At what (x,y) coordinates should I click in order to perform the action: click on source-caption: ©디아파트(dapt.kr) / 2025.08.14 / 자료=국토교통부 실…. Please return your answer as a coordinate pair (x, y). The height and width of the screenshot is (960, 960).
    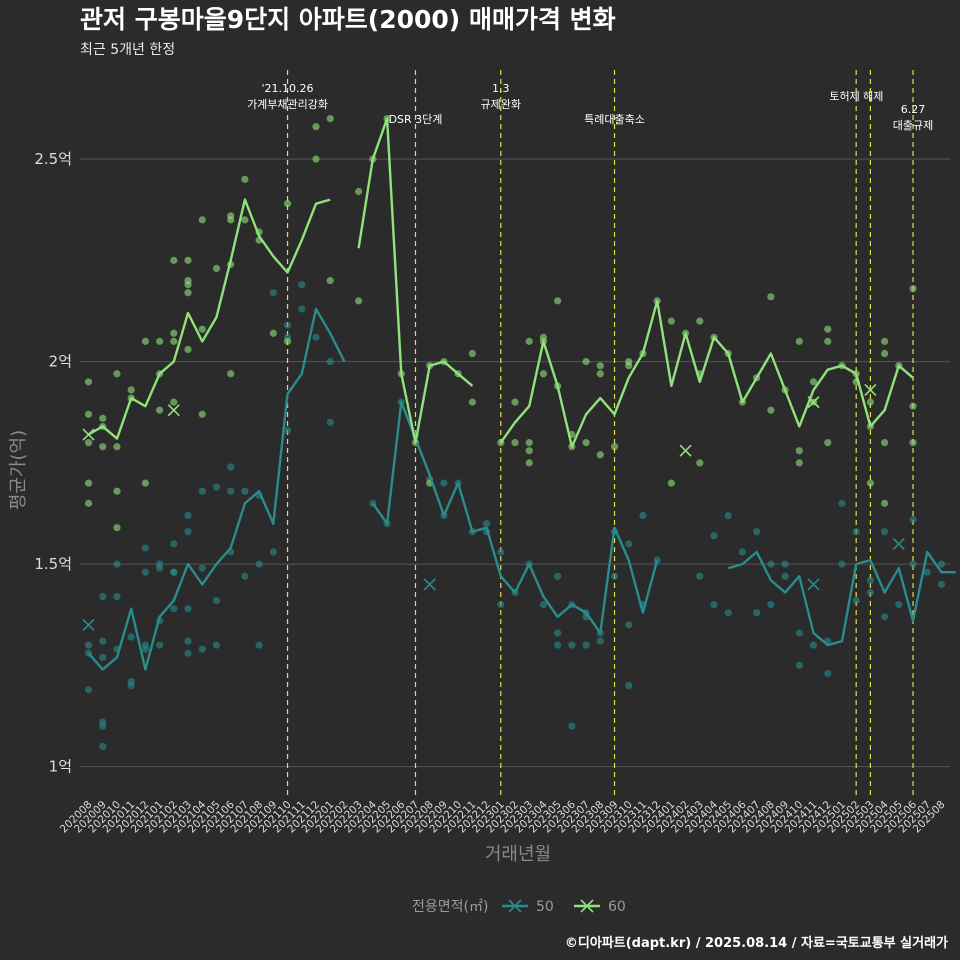
    Looking at the image, I should click on (756, 943).